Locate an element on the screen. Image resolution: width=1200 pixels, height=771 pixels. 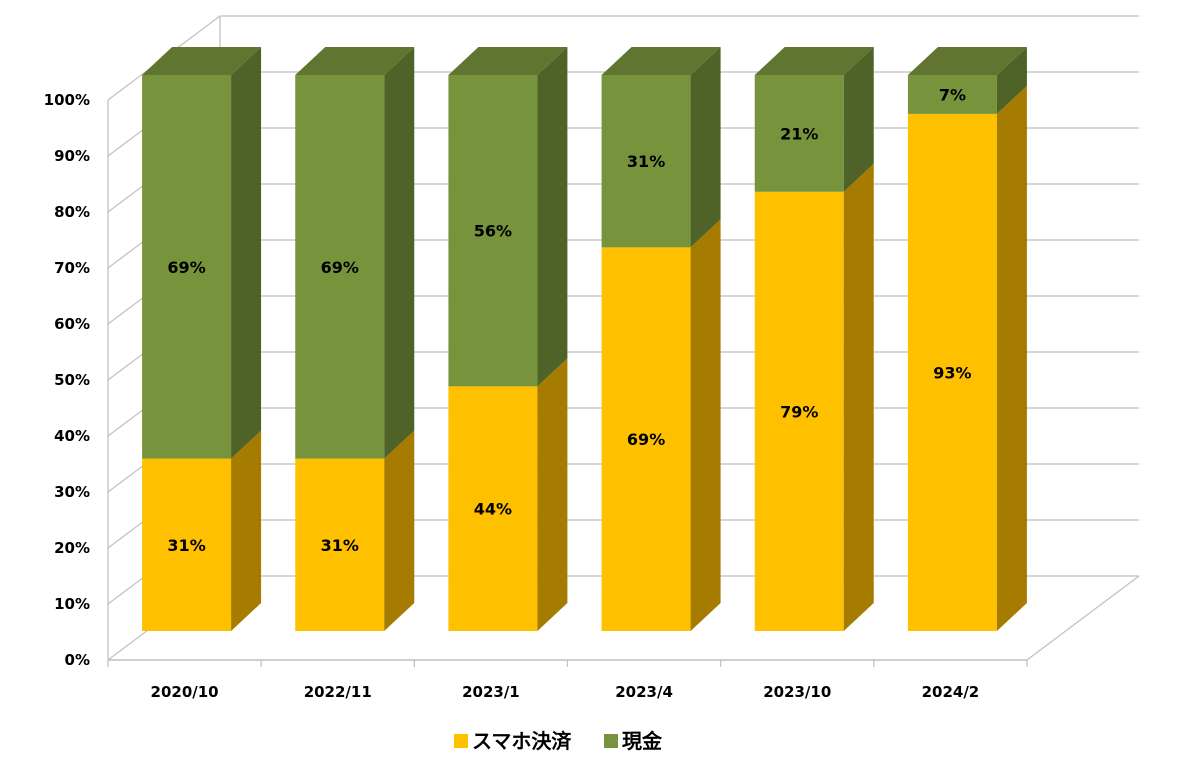
y-tick-label: 90% is located at coordinates (72, 156).